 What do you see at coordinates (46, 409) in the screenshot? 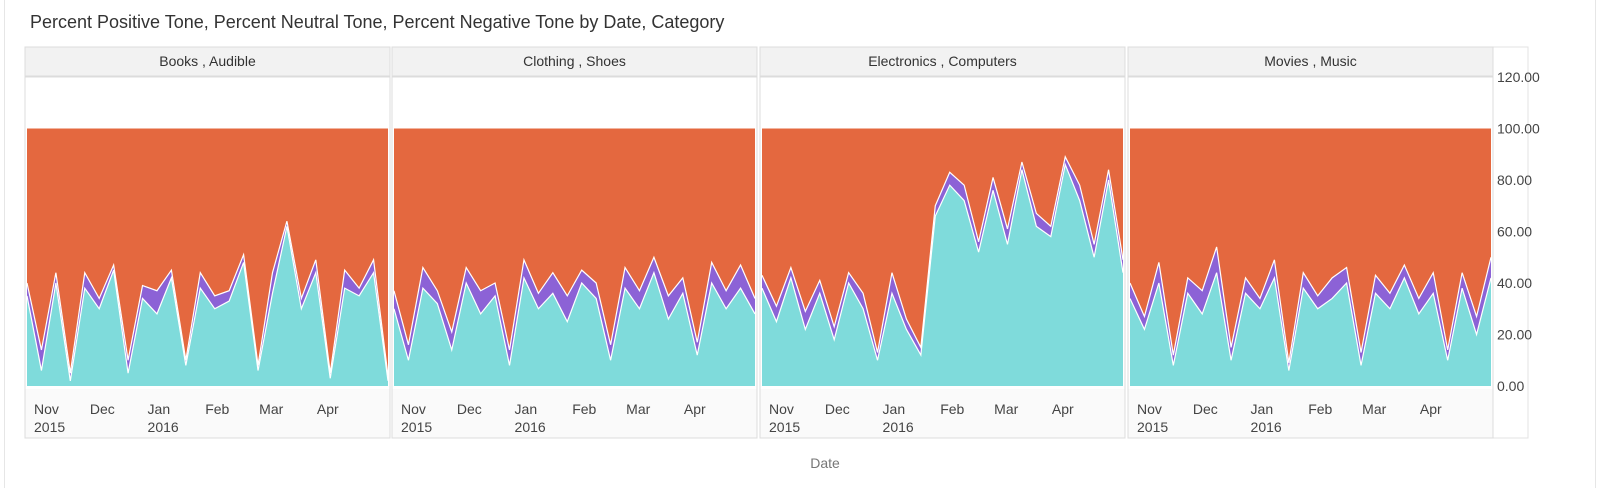
I see `panel-1-x-tick-1: Nov` at bounding box center [46, 409].